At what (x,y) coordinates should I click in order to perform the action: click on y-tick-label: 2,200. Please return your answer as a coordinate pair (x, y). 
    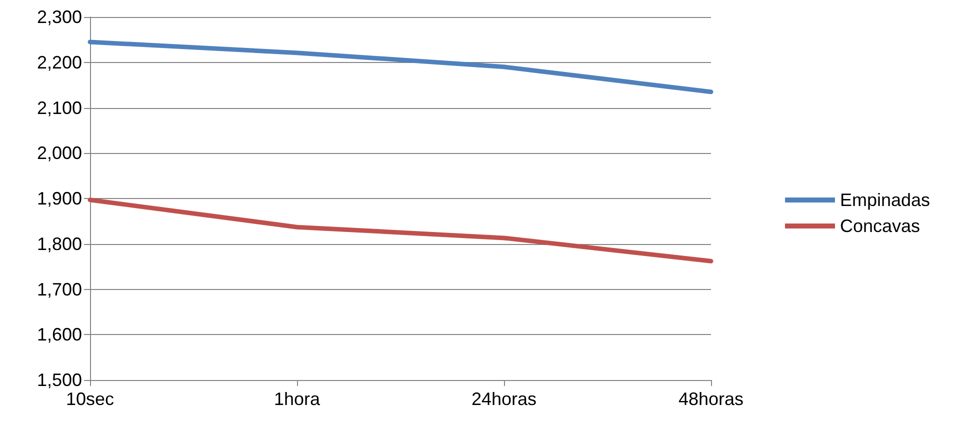
    Looking at the image, I should click on (59, 62).